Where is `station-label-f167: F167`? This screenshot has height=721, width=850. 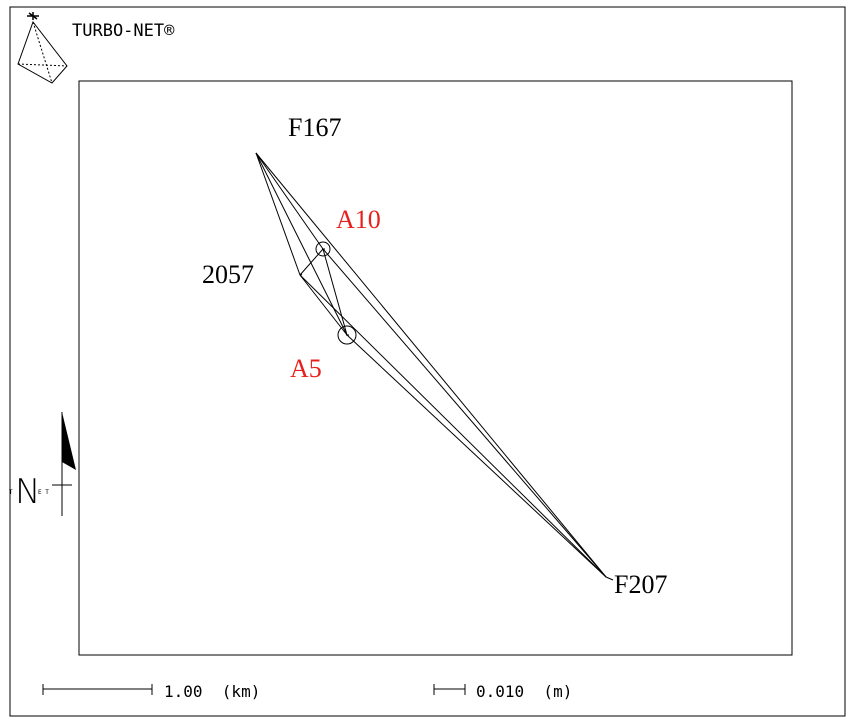
station-label-f167: F167 is located at coordinates (314, 127).